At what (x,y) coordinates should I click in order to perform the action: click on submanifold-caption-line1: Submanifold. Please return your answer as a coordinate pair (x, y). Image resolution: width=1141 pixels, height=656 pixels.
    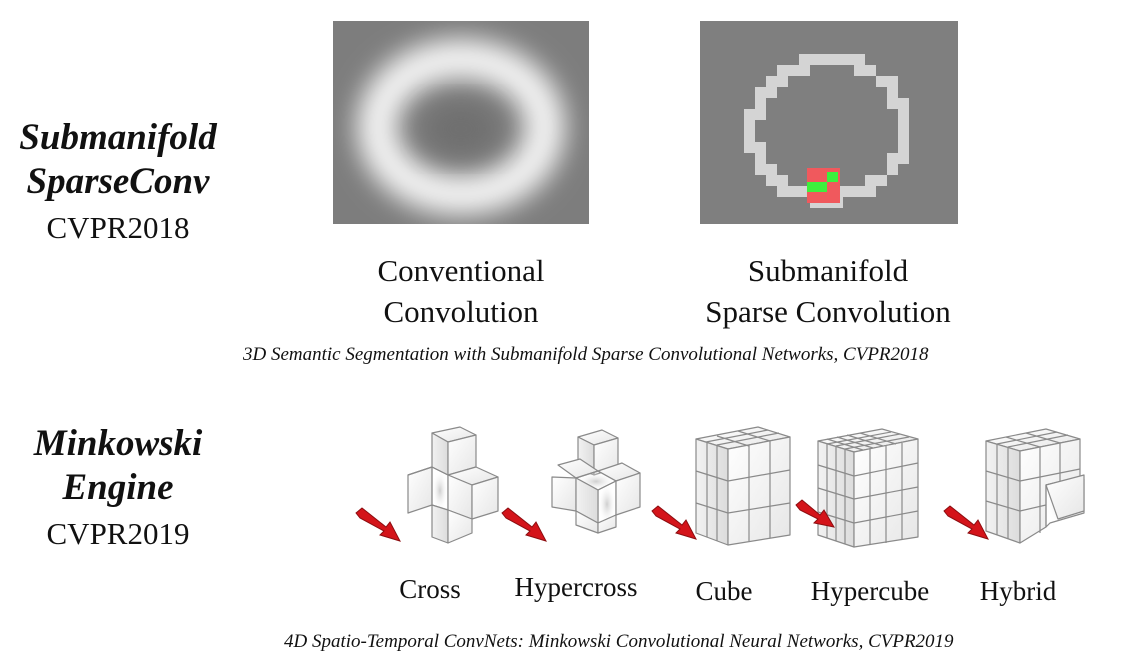
    Looking at the image, I should click on (828, 270).